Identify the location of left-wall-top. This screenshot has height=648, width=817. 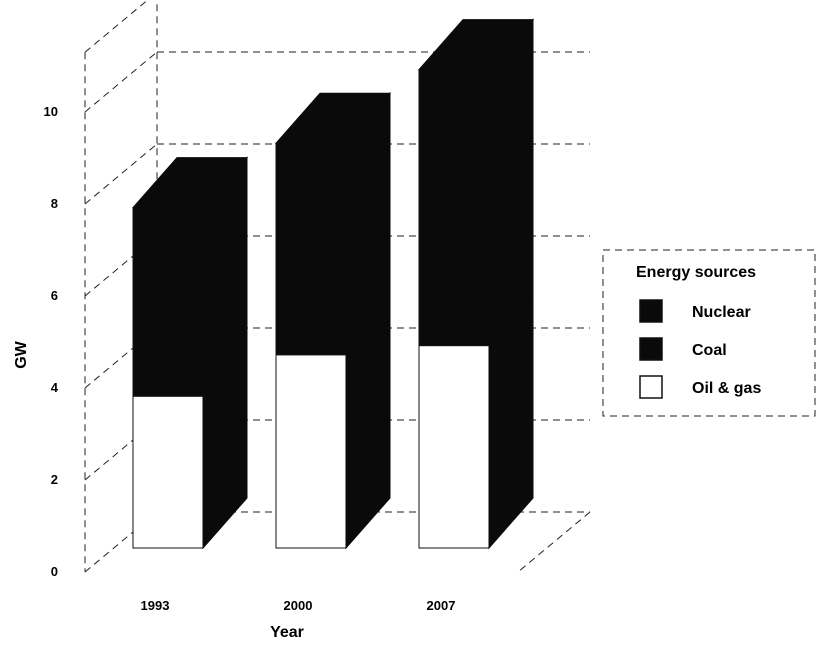
(116, 26).